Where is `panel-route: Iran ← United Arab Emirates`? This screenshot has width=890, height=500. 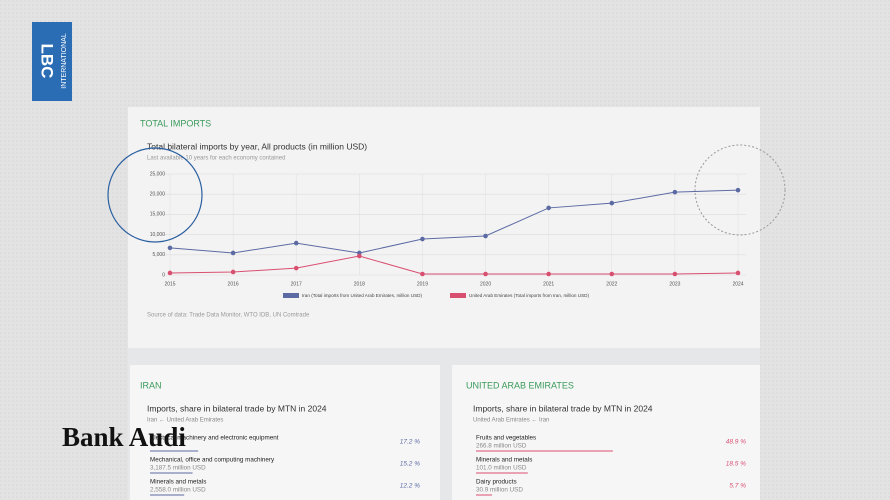
panel-route: Iran ← United Arab Emirates is located at coordinates (185, 421).